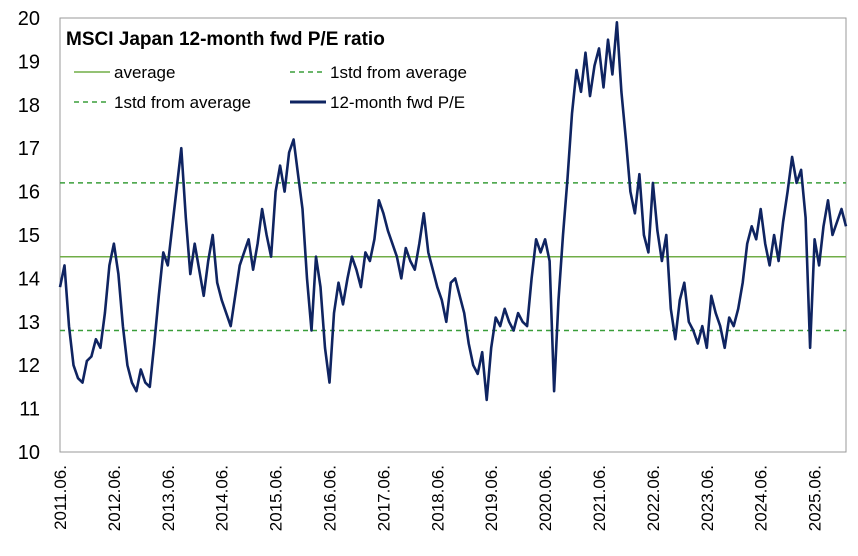 This screenshot has height=556, width=858. Describe the element at coordinates (545, 498) in the screenshot. I see `x-tick-label: 2020.06.` at that location.